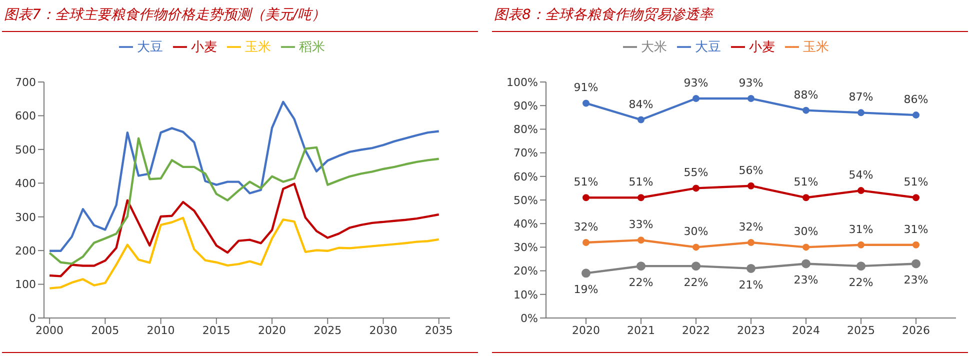 The image size is (970, 359). I want to click on data-label: 54%, so click(861, 175).